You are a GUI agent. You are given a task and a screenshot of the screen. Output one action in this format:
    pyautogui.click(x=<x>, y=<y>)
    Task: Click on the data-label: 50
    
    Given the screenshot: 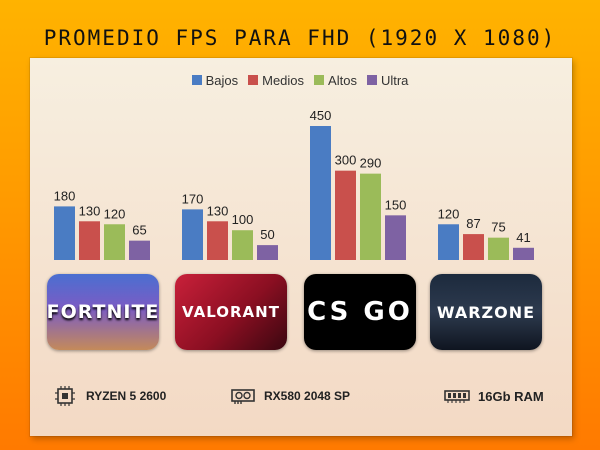 What is the action you would take?
    pyautogui.click(x=267, y=234)
    